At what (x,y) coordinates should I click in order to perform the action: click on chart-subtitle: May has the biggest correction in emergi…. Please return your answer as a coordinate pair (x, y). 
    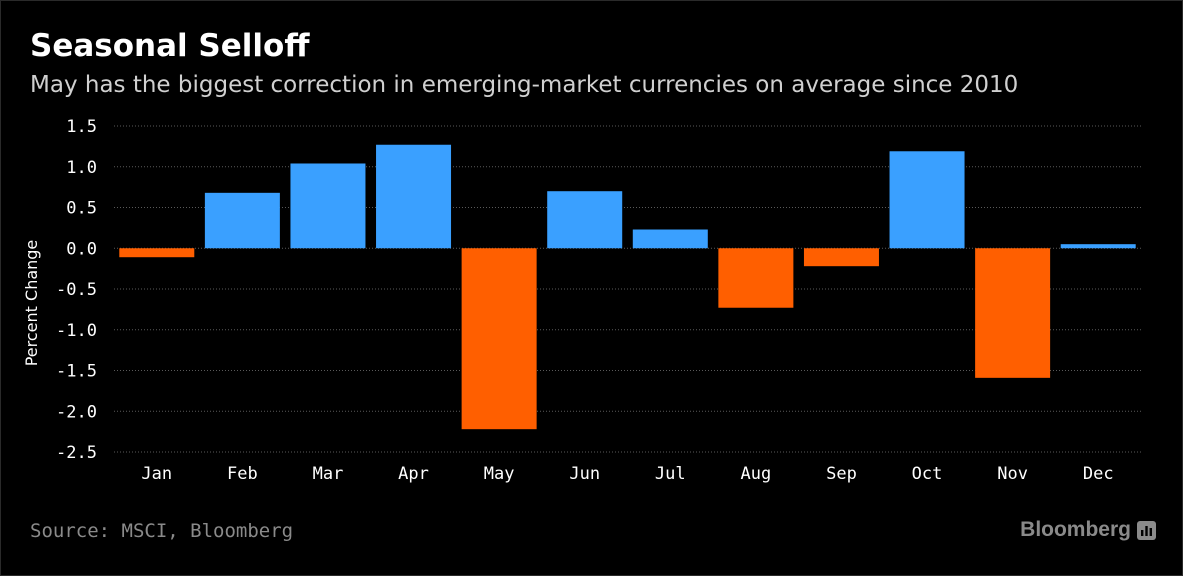
    Looking at the image, I should click on (524, 85).